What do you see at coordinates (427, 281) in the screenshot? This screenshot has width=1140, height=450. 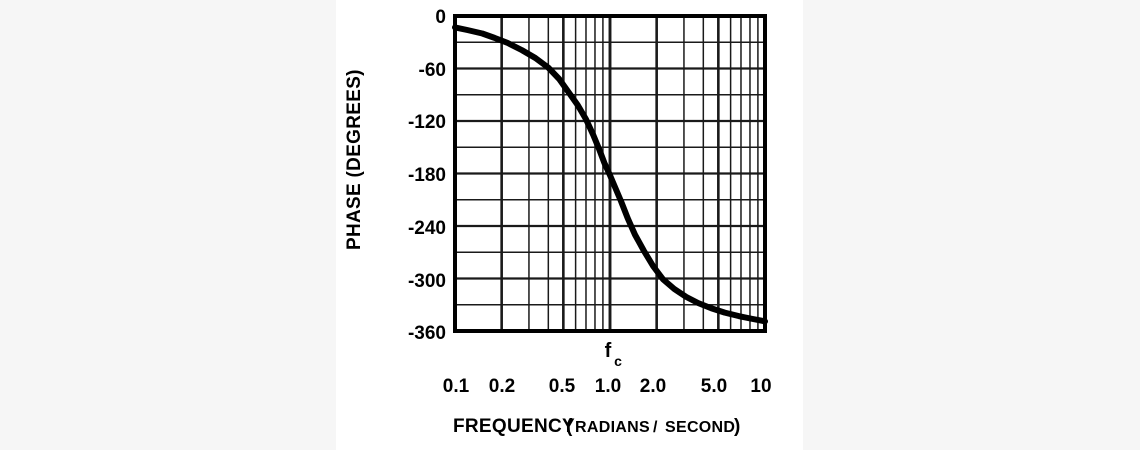 I see `y-tick-label-5: -300` at bounding box center [427, 281].